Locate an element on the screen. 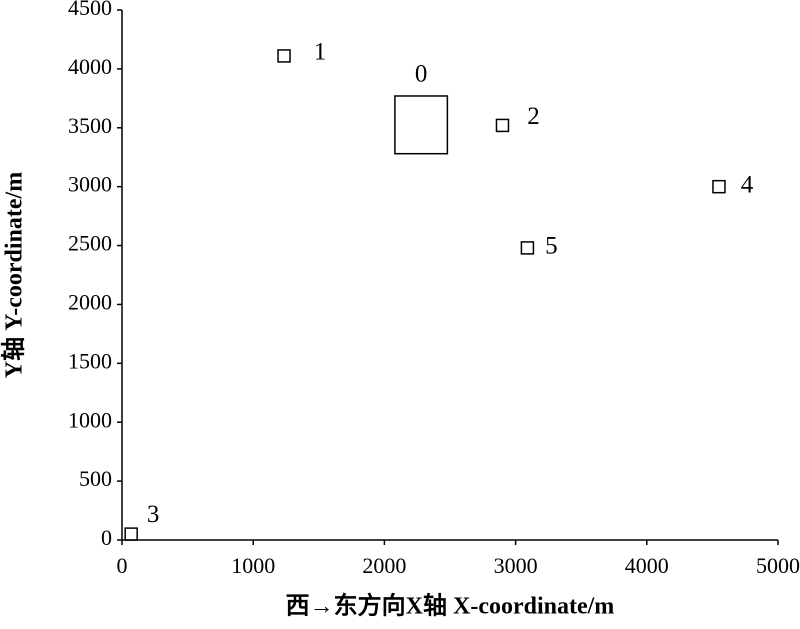 The height and width of the screenshot is (629, 800). y-tick-label: 500 is located at coordinates (95, 478).